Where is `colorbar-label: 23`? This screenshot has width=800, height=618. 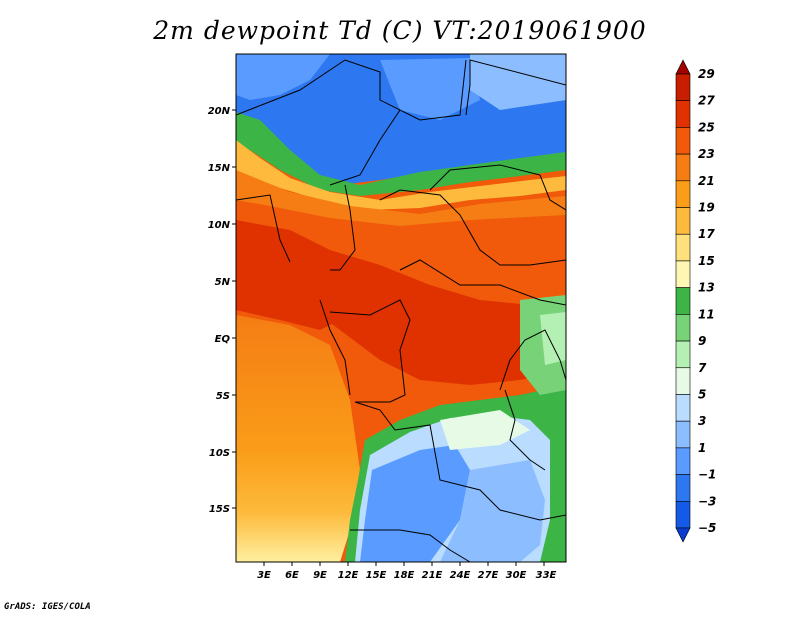
colorbar-label: 23 is located at coordinates (706, 154).